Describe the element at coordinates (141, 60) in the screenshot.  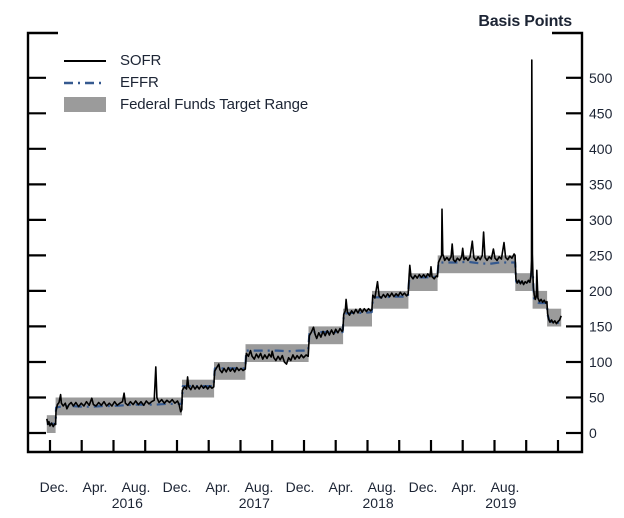
I see `legend-label-sofr: SOFR` at that location.